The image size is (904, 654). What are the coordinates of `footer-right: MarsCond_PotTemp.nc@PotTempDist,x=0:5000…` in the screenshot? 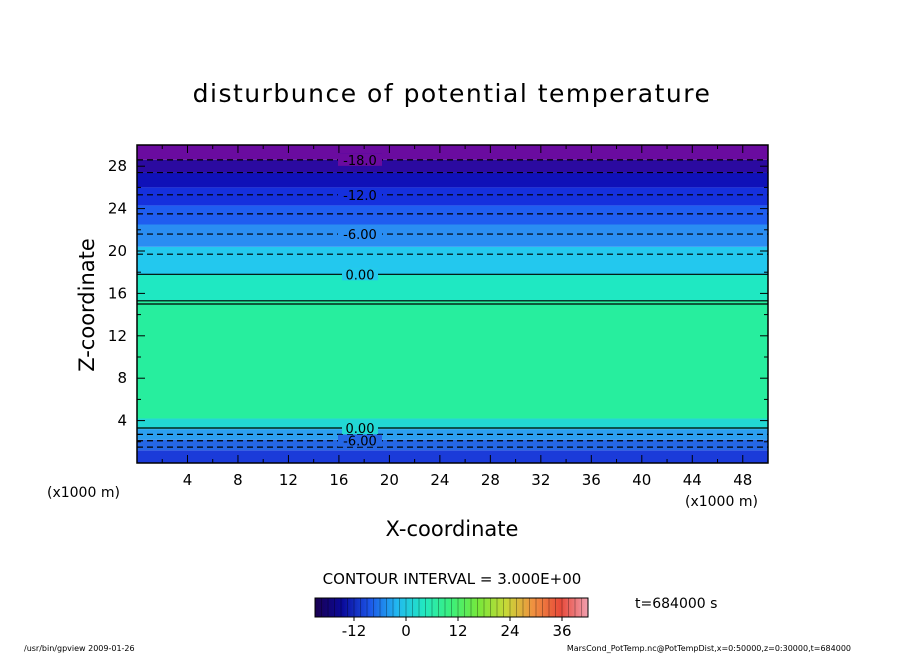 It's located at (709, 648).